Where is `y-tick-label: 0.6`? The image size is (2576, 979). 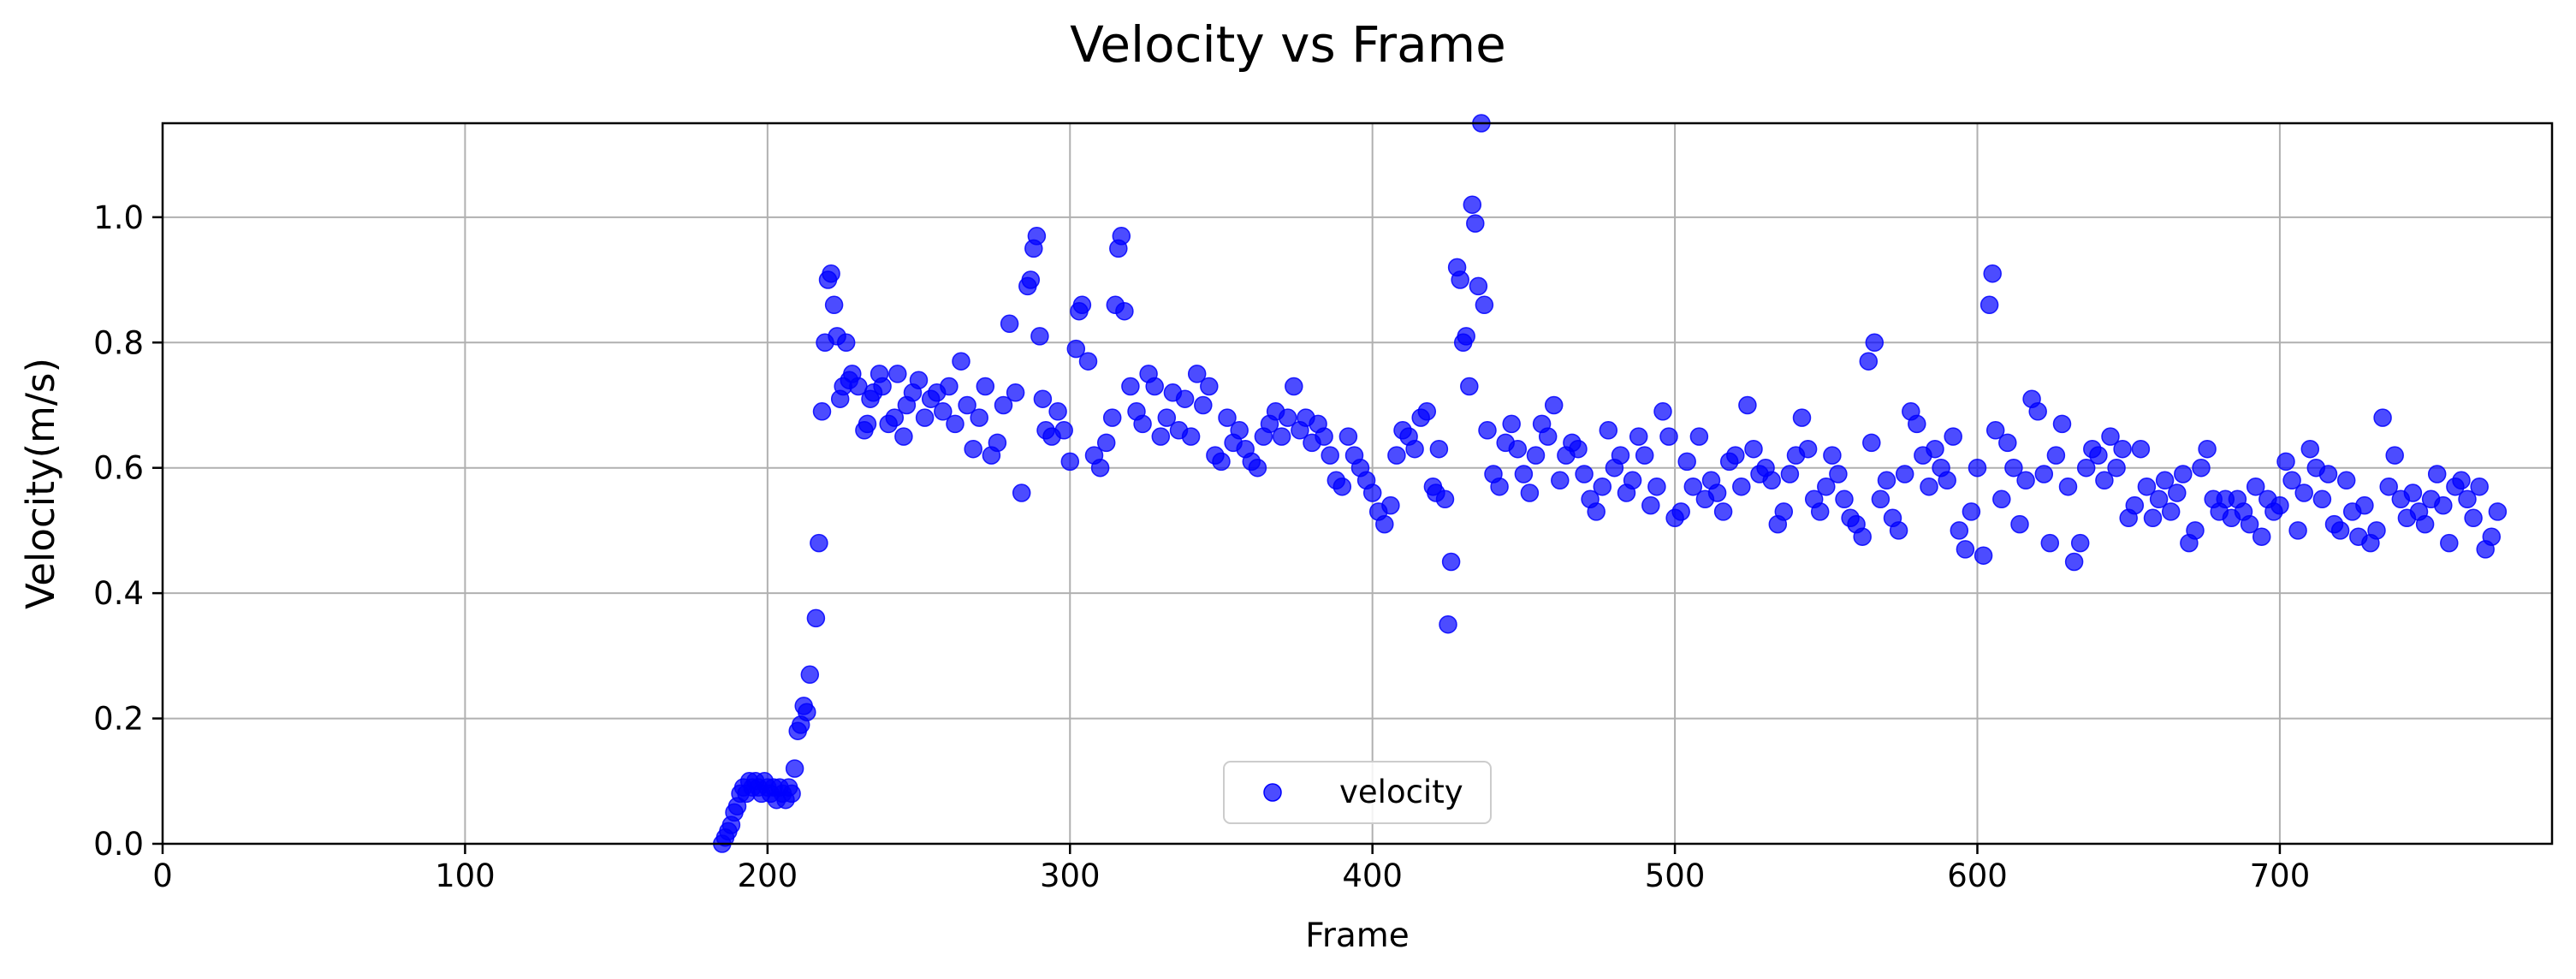 y-tick-label: 0.6 is located at coordinates (118, 468).